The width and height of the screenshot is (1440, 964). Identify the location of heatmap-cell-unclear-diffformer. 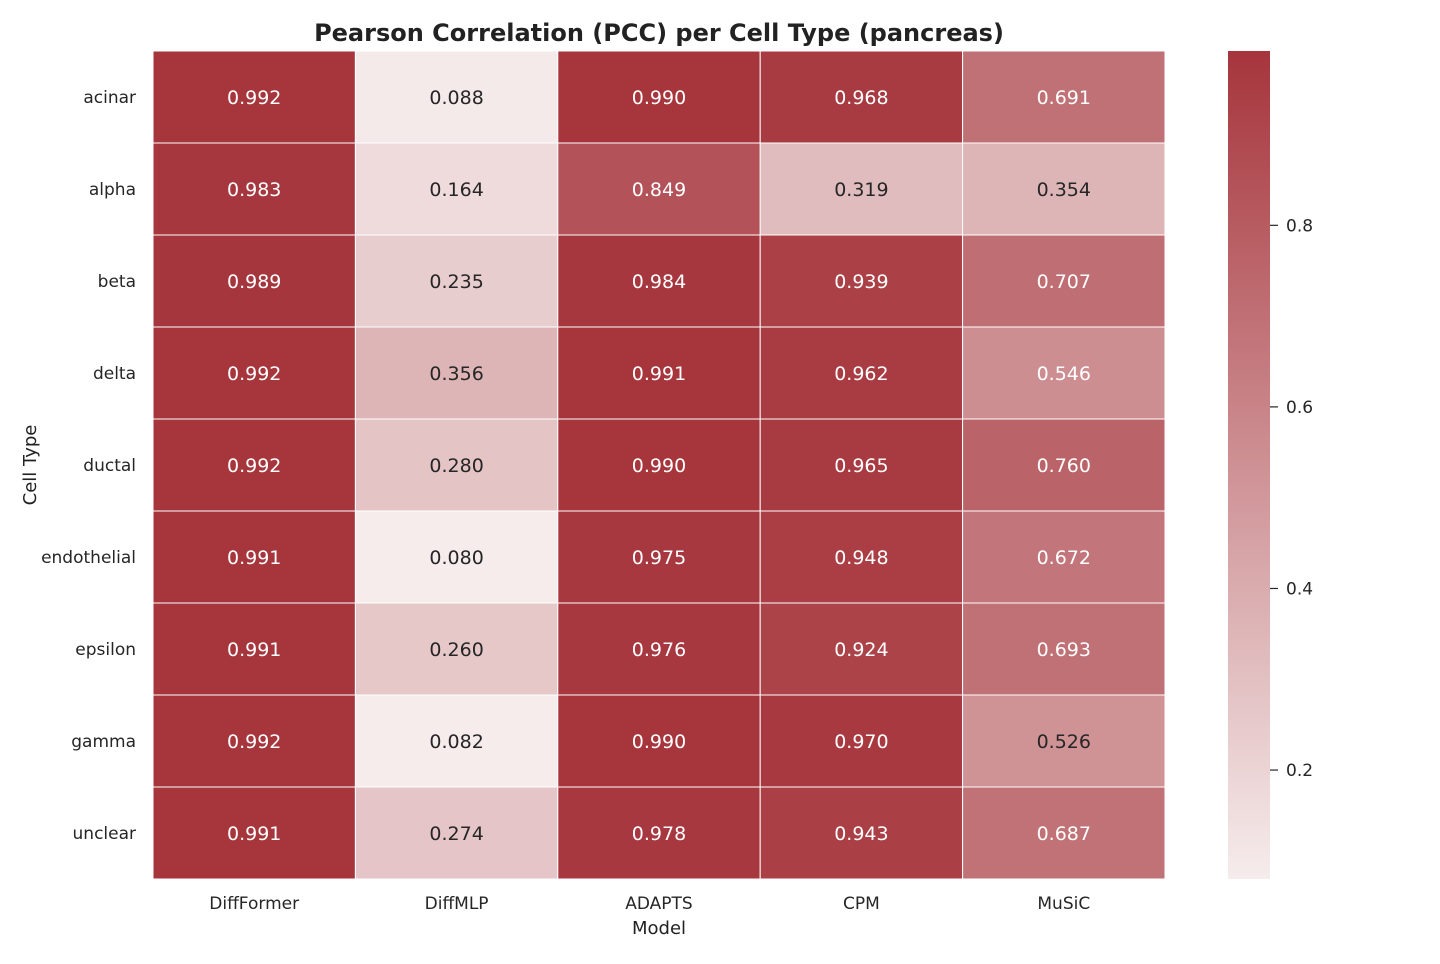
(254, 833).